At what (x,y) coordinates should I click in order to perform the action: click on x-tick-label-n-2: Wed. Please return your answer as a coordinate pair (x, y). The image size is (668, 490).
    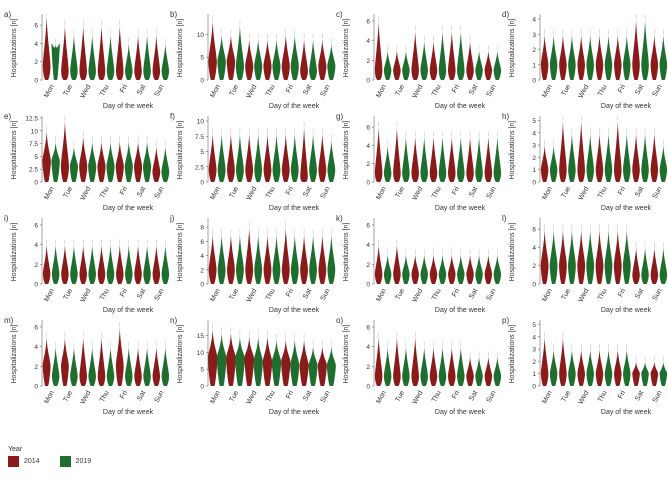
    Looking at the image, I should click on (252, 398).